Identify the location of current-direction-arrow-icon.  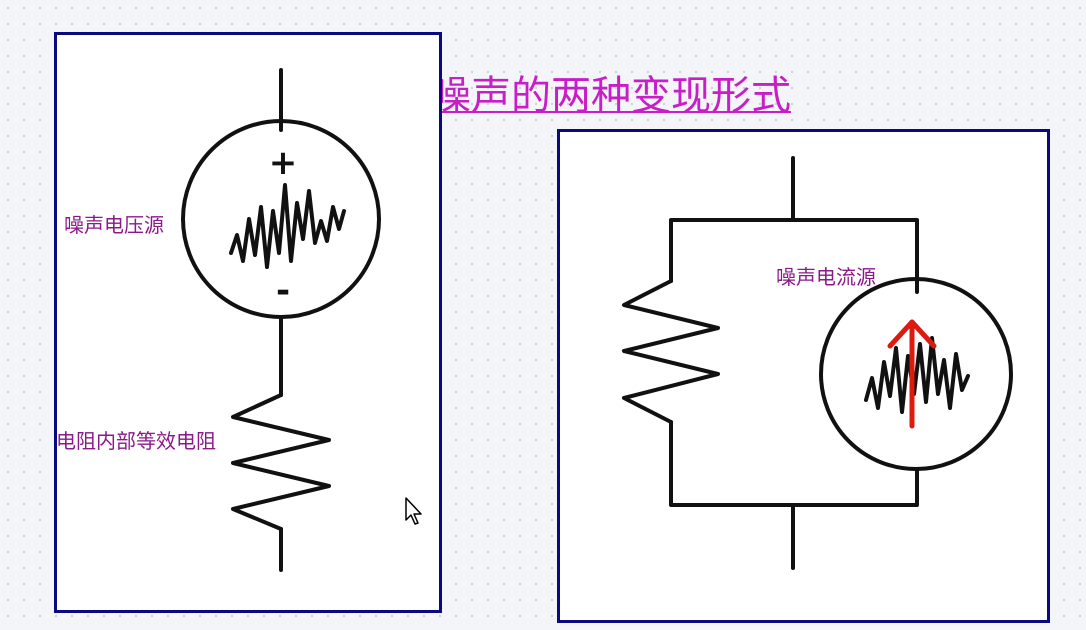
(912, 374).